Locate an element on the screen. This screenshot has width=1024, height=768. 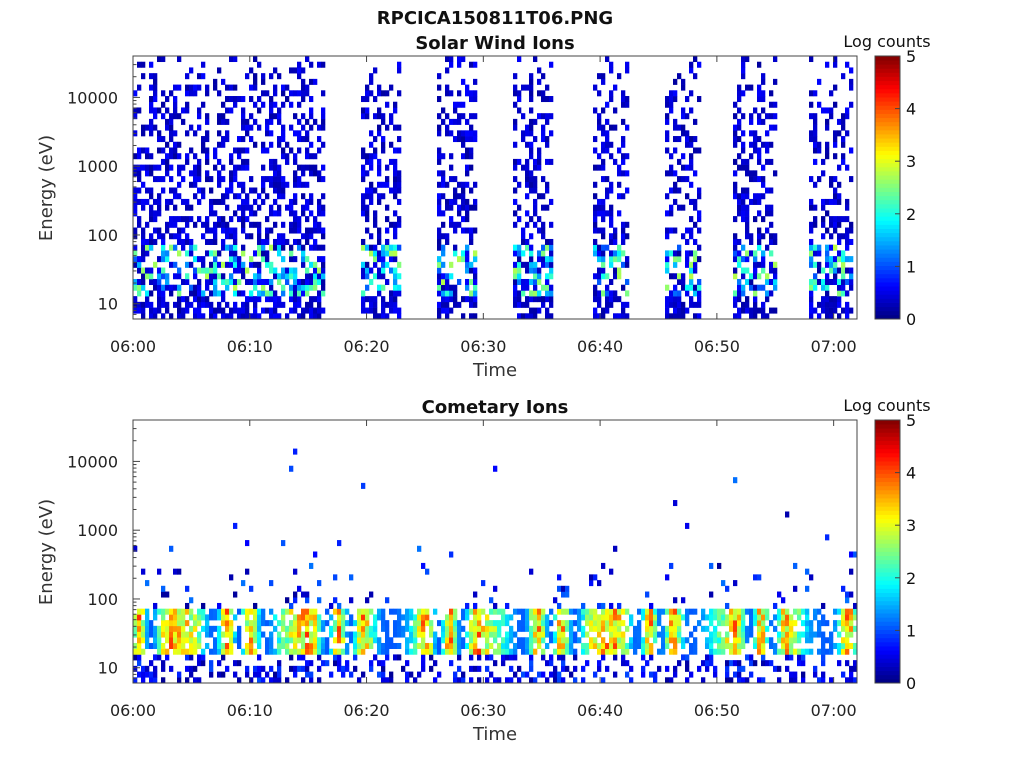
cometary-x-label: Time is located at coordinates (494, 734).